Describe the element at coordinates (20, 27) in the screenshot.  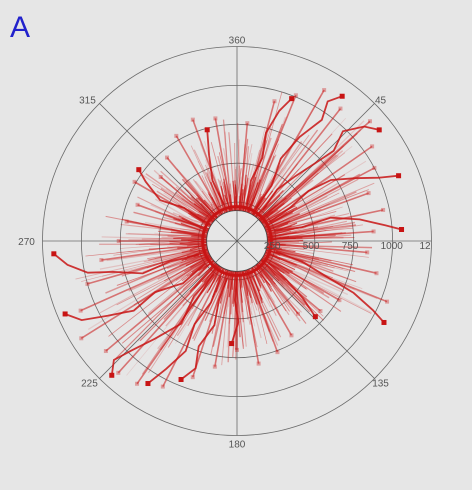
I see `panel-letter: A` at that location.